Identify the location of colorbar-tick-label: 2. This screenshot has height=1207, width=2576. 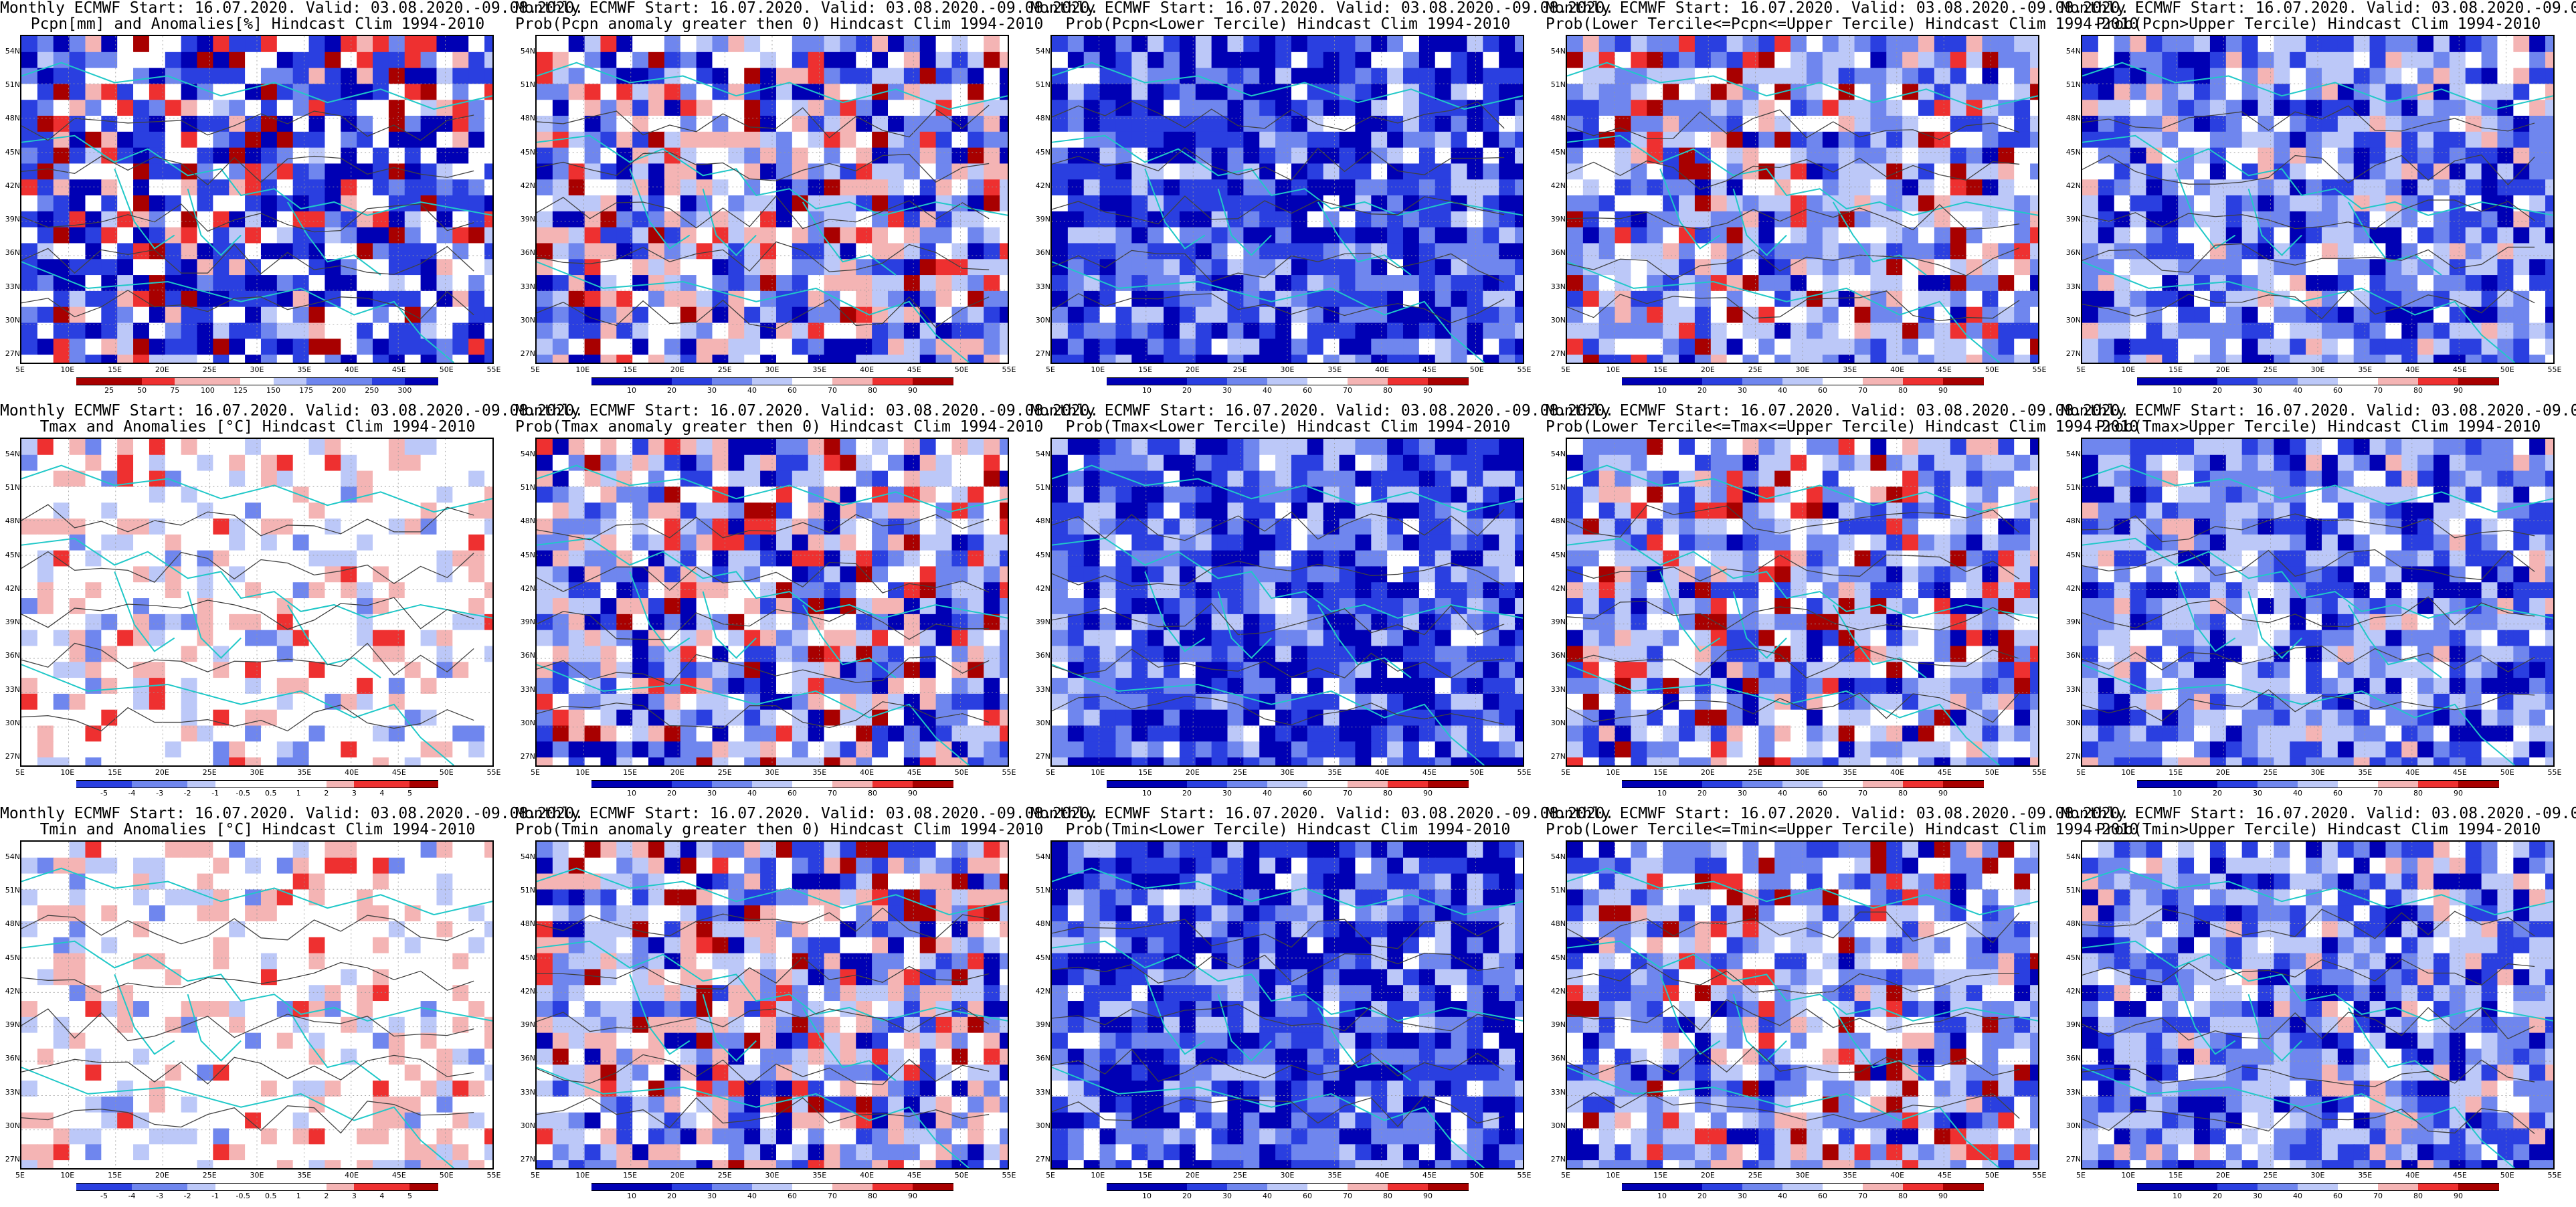
(326, 793).